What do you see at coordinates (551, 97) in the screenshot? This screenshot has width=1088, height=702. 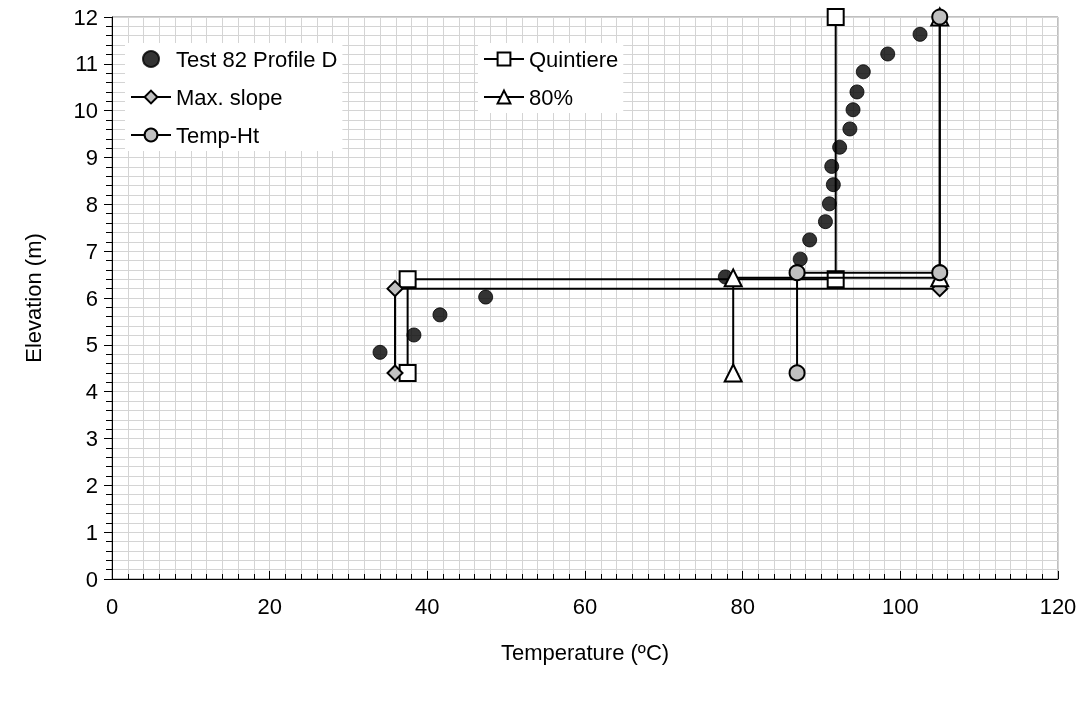 I see `legend-label: 80%` at bounding box center [551, 97].